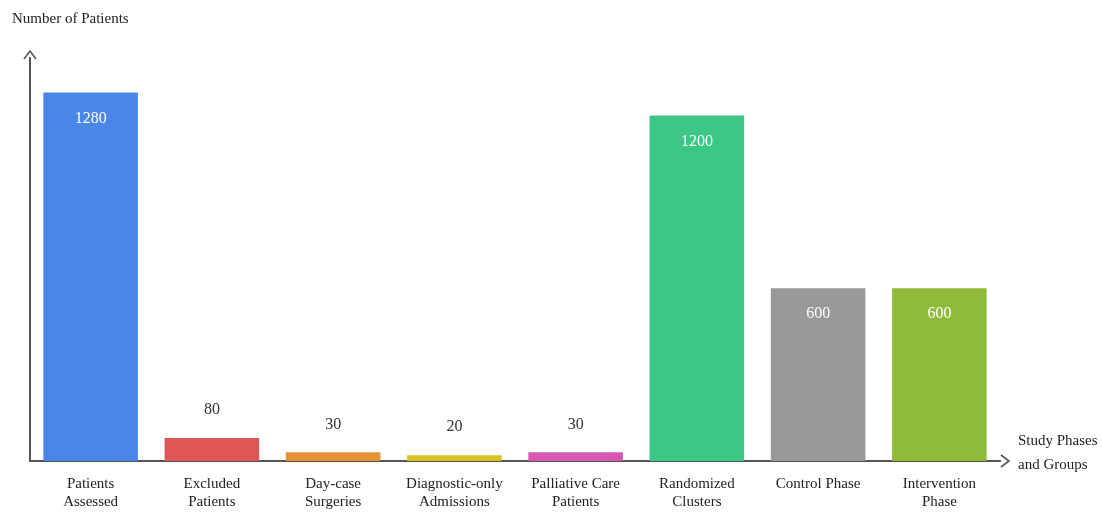 The width and height of the screenshot is (1102, 529). What do you see at coordinates (91, 491) in the screenshot?
I see `x-tick-label: Patients Assessed` at bounding box center [91, 491].